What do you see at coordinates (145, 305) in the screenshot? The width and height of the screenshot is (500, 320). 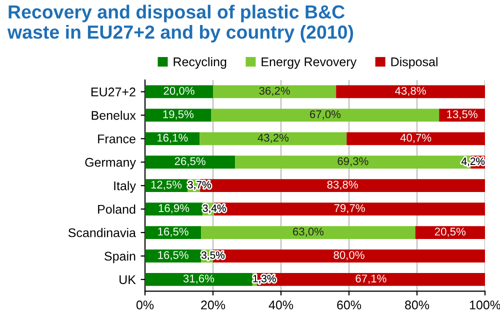 I see `x-tick-label: 0%` at bounding box center [145, 305].